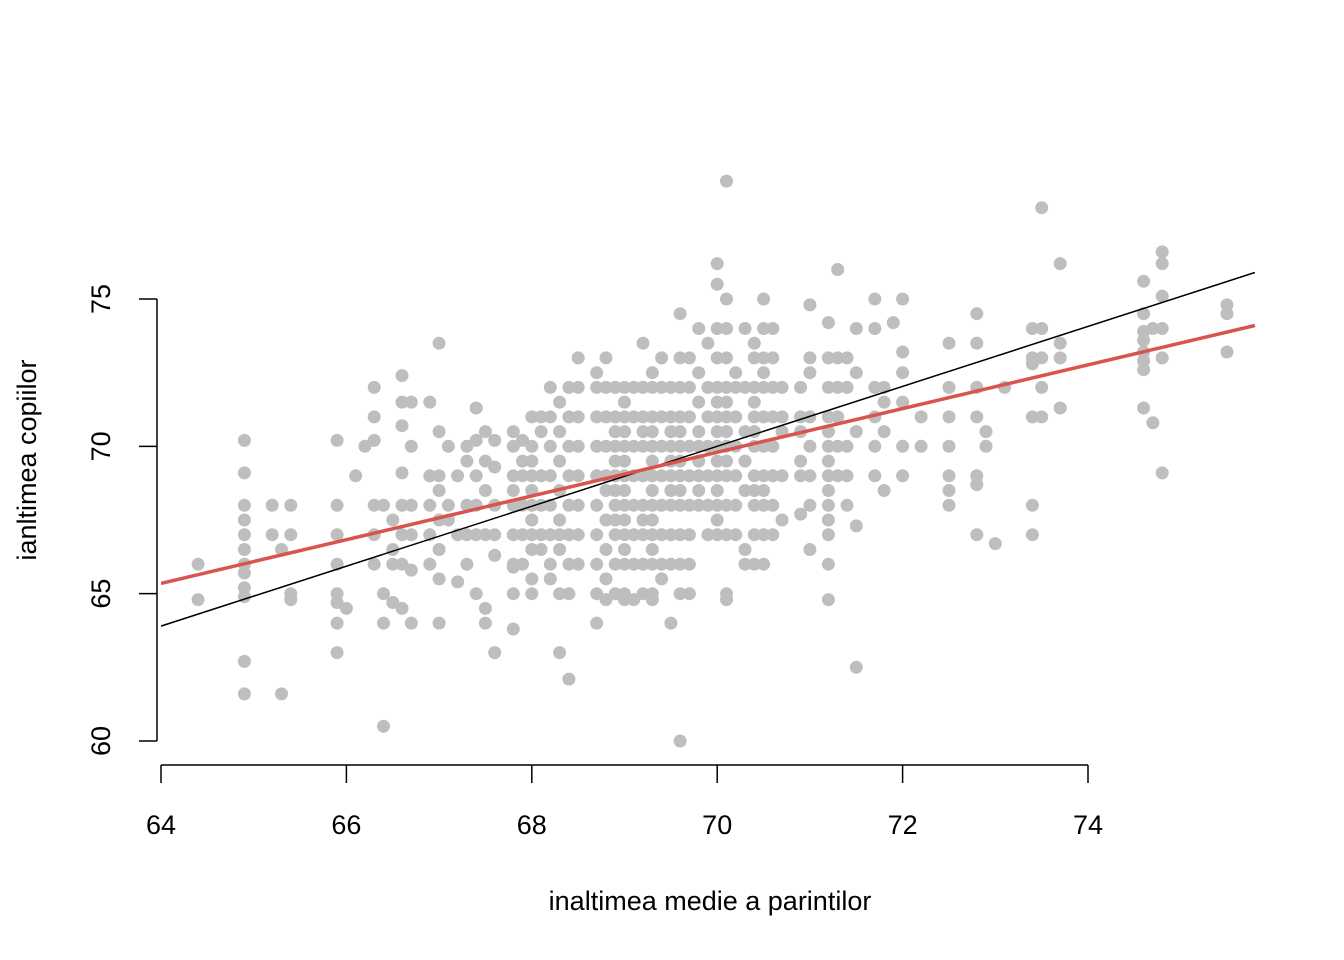  I want to click on y-tick-label: 60, so click(101, 741).